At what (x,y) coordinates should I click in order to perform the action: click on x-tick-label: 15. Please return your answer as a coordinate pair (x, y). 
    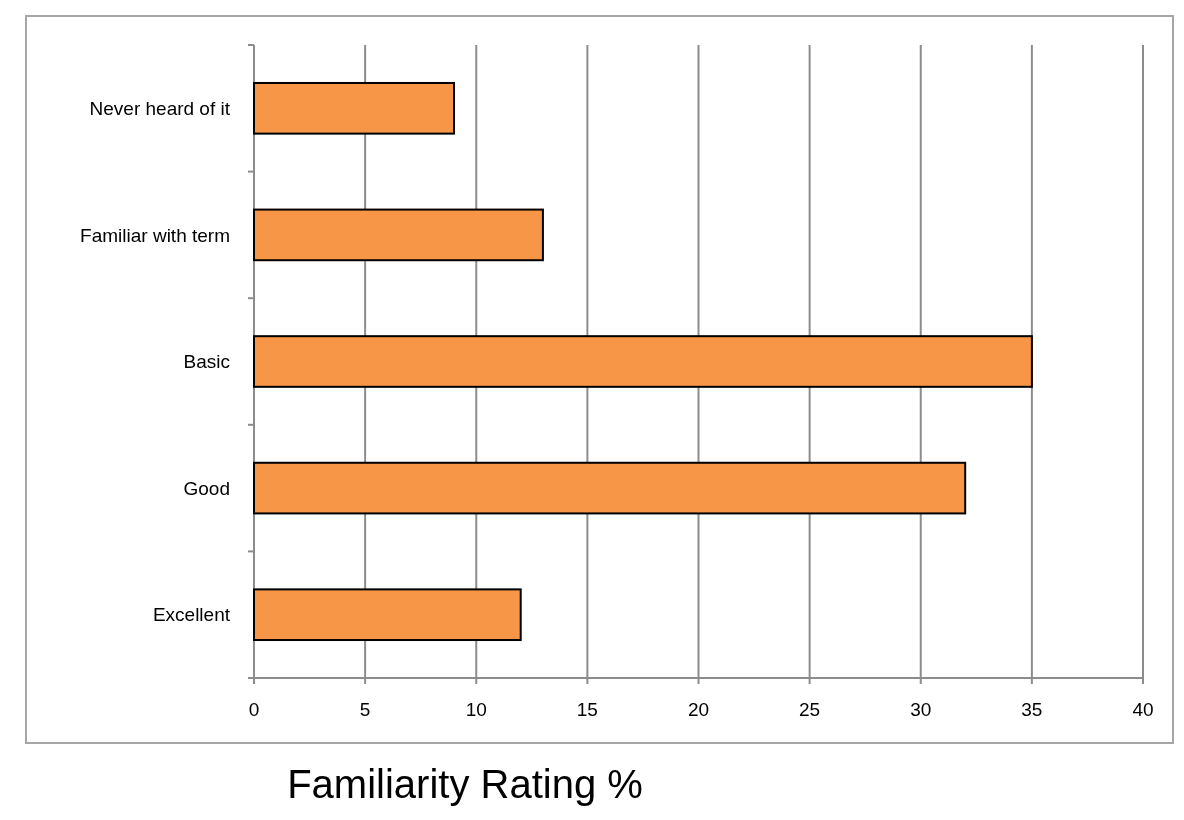
    Looking at the image, I should click on (587, 709).